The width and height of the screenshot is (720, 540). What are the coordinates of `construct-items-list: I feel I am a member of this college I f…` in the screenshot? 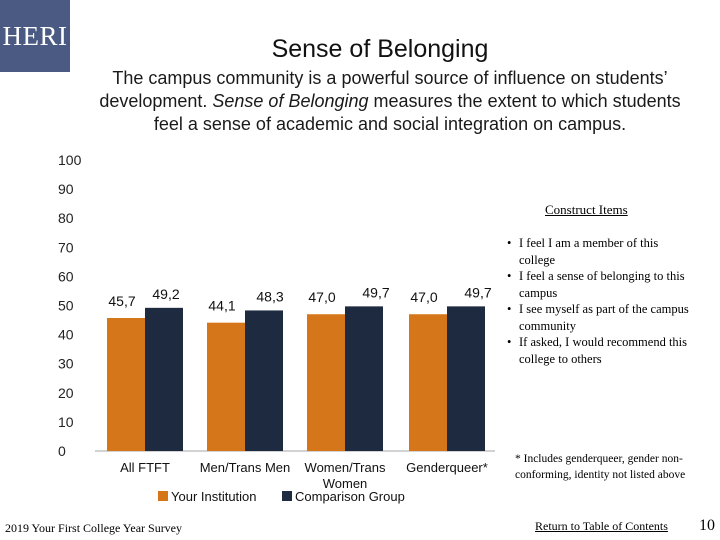 It's located at (601, 301).